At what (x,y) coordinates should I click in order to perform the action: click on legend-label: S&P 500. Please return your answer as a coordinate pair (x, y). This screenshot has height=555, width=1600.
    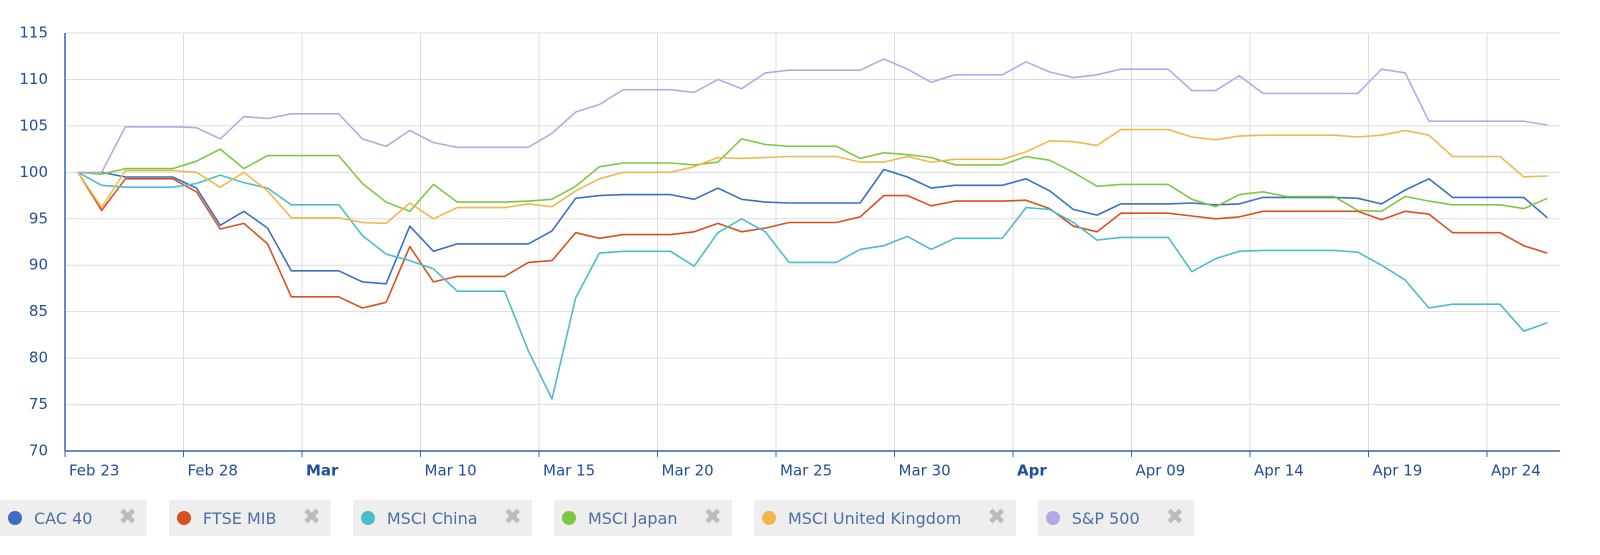
    Looking at the image, I should click on (1105, 518).